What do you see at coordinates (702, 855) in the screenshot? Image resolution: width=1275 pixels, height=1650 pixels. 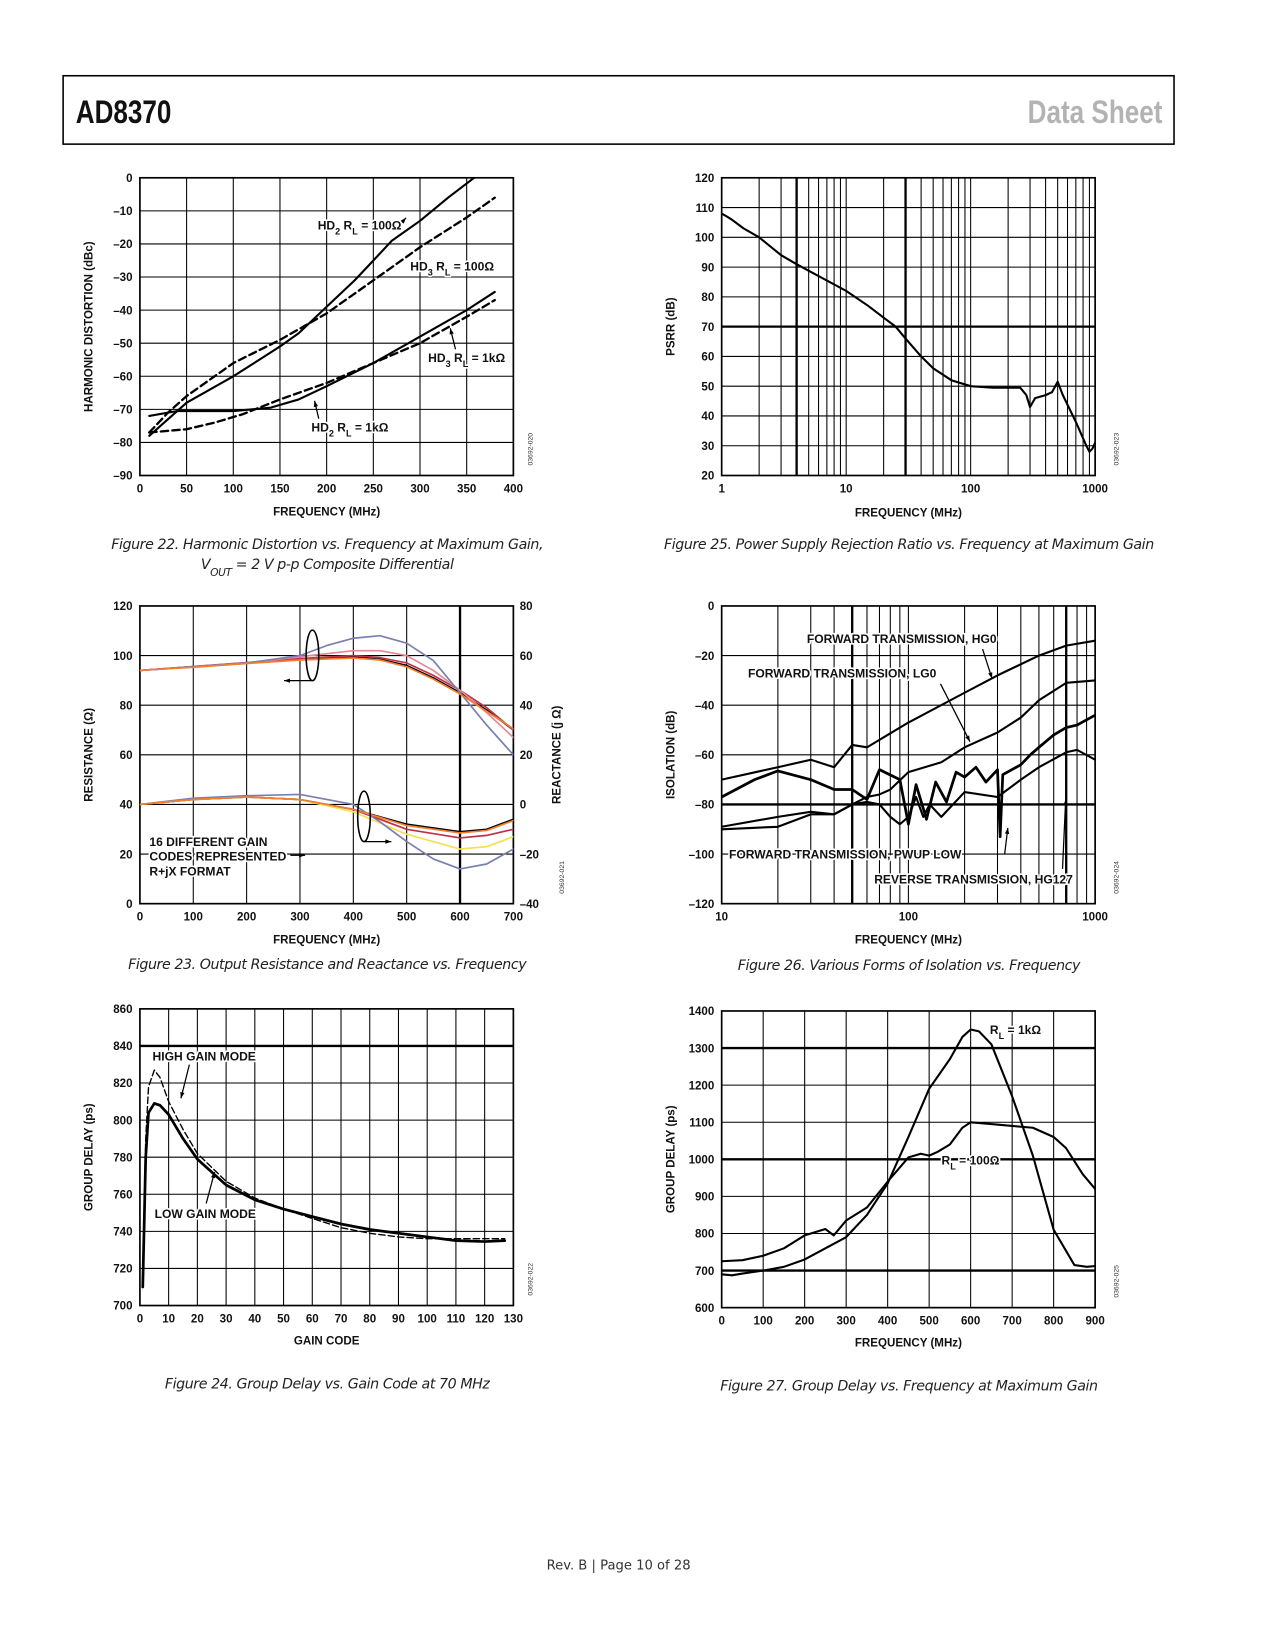 I see `y-tick-label: –100` at bounding box center [702, 855].